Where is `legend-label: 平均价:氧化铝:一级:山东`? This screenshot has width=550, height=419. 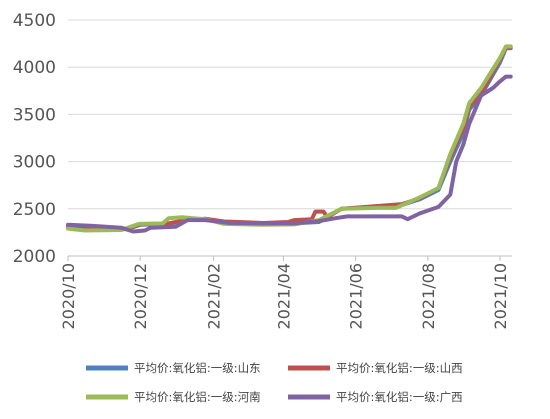
legend-label: 平均价:氧化铝:一级:山东 is located at coordinates (197, 368).